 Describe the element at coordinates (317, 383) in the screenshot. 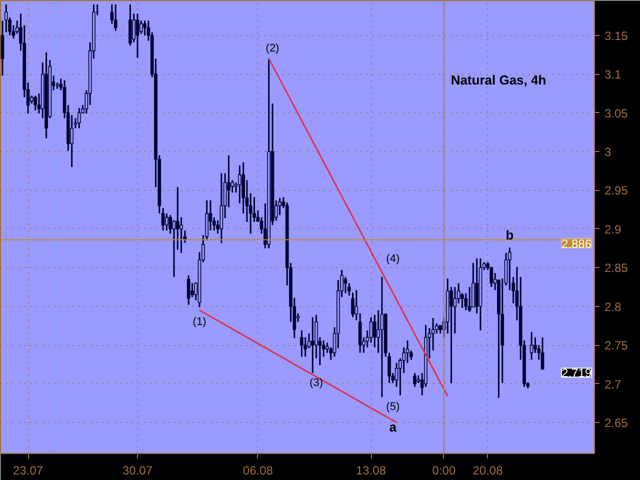

I see `annotation: (3)` at that location.